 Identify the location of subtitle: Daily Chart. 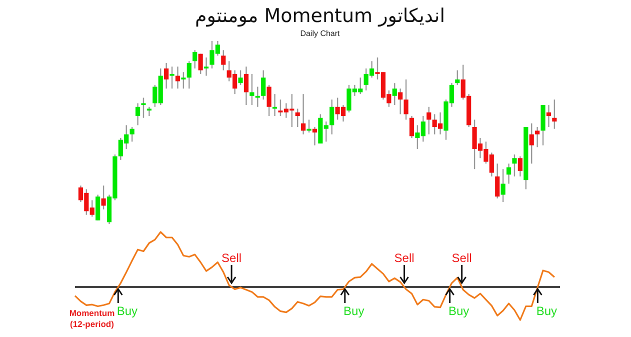
(320, 33).